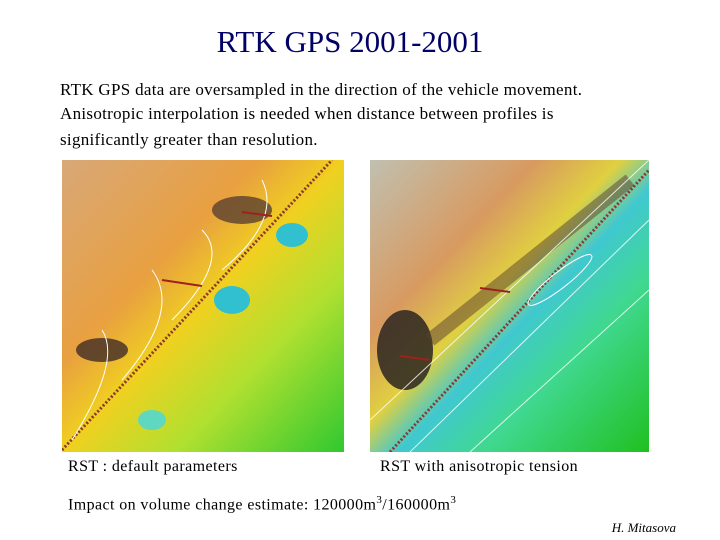 This screenshot has height=540, width=720. I want to click on body-line: significantly greater than resolution., so click(189, 139).